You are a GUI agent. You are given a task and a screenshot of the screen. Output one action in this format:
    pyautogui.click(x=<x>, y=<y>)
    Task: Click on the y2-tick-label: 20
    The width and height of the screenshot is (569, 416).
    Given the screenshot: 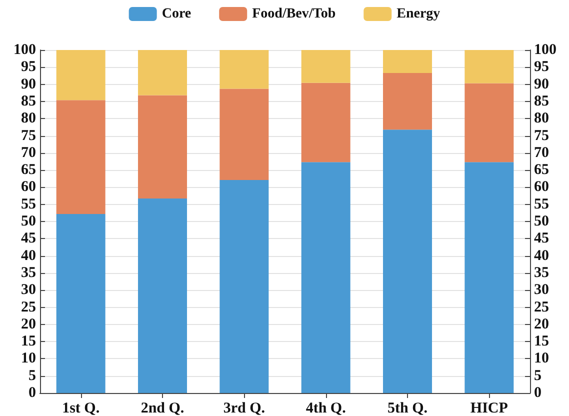 What is the action you would take?
    pyautogui.click(x=541, y=324)
    